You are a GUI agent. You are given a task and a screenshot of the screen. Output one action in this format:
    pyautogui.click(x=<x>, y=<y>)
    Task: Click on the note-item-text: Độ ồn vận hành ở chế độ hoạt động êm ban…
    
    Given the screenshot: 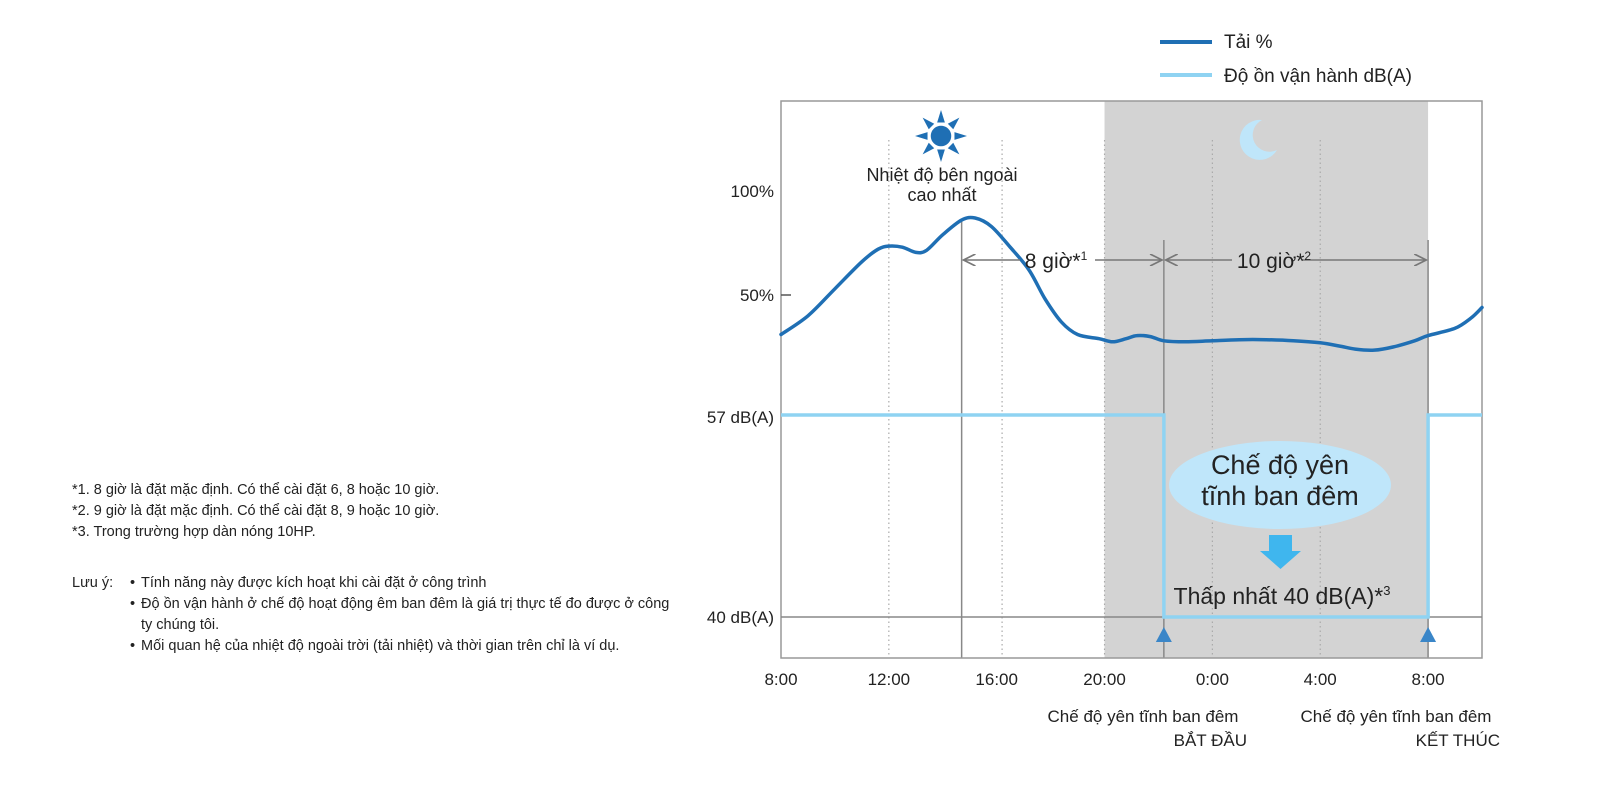 What is the action you would take?
    pyautogui.click(x=405, y=614)
    